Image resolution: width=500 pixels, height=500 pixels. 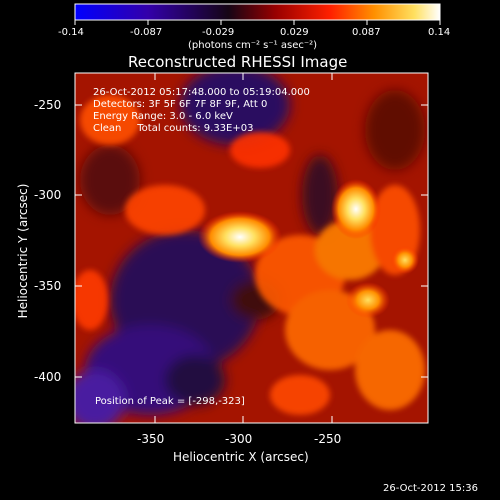 I want to click on colorbar, so click(x=257, y=14).